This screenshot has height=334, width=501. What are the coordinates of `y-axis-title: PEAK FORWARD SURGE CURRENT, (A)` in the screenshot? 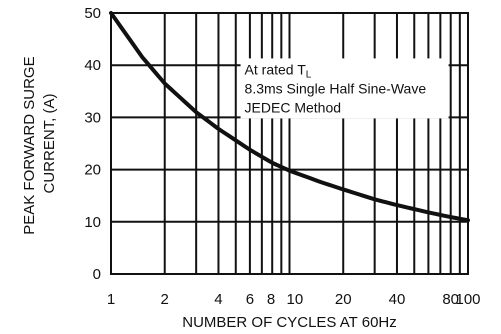 It's located at (39, 143).